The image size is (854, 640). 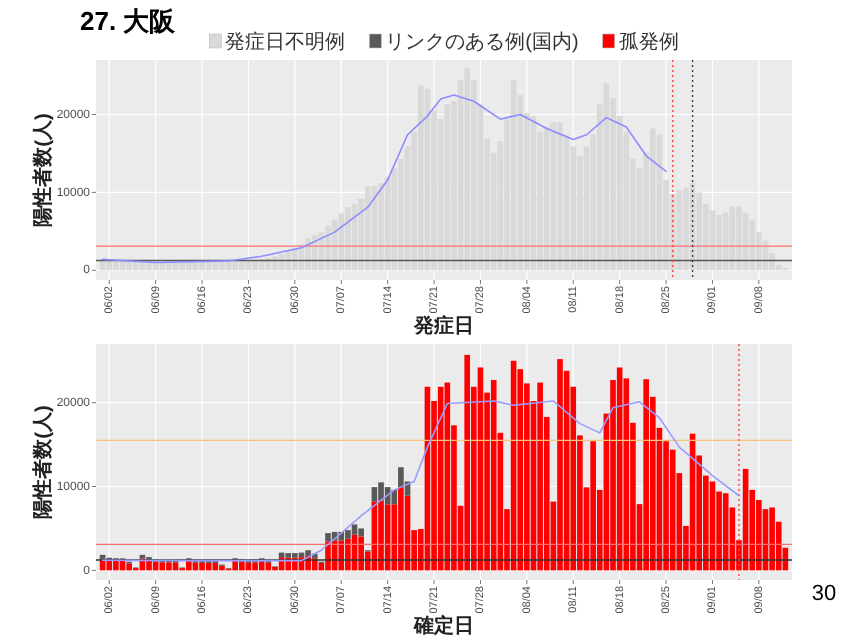 What do you see at coordinates (443, 626) in the screenshot?
I see `x-axis-title: 確定日` at bounding box center [443, 626].